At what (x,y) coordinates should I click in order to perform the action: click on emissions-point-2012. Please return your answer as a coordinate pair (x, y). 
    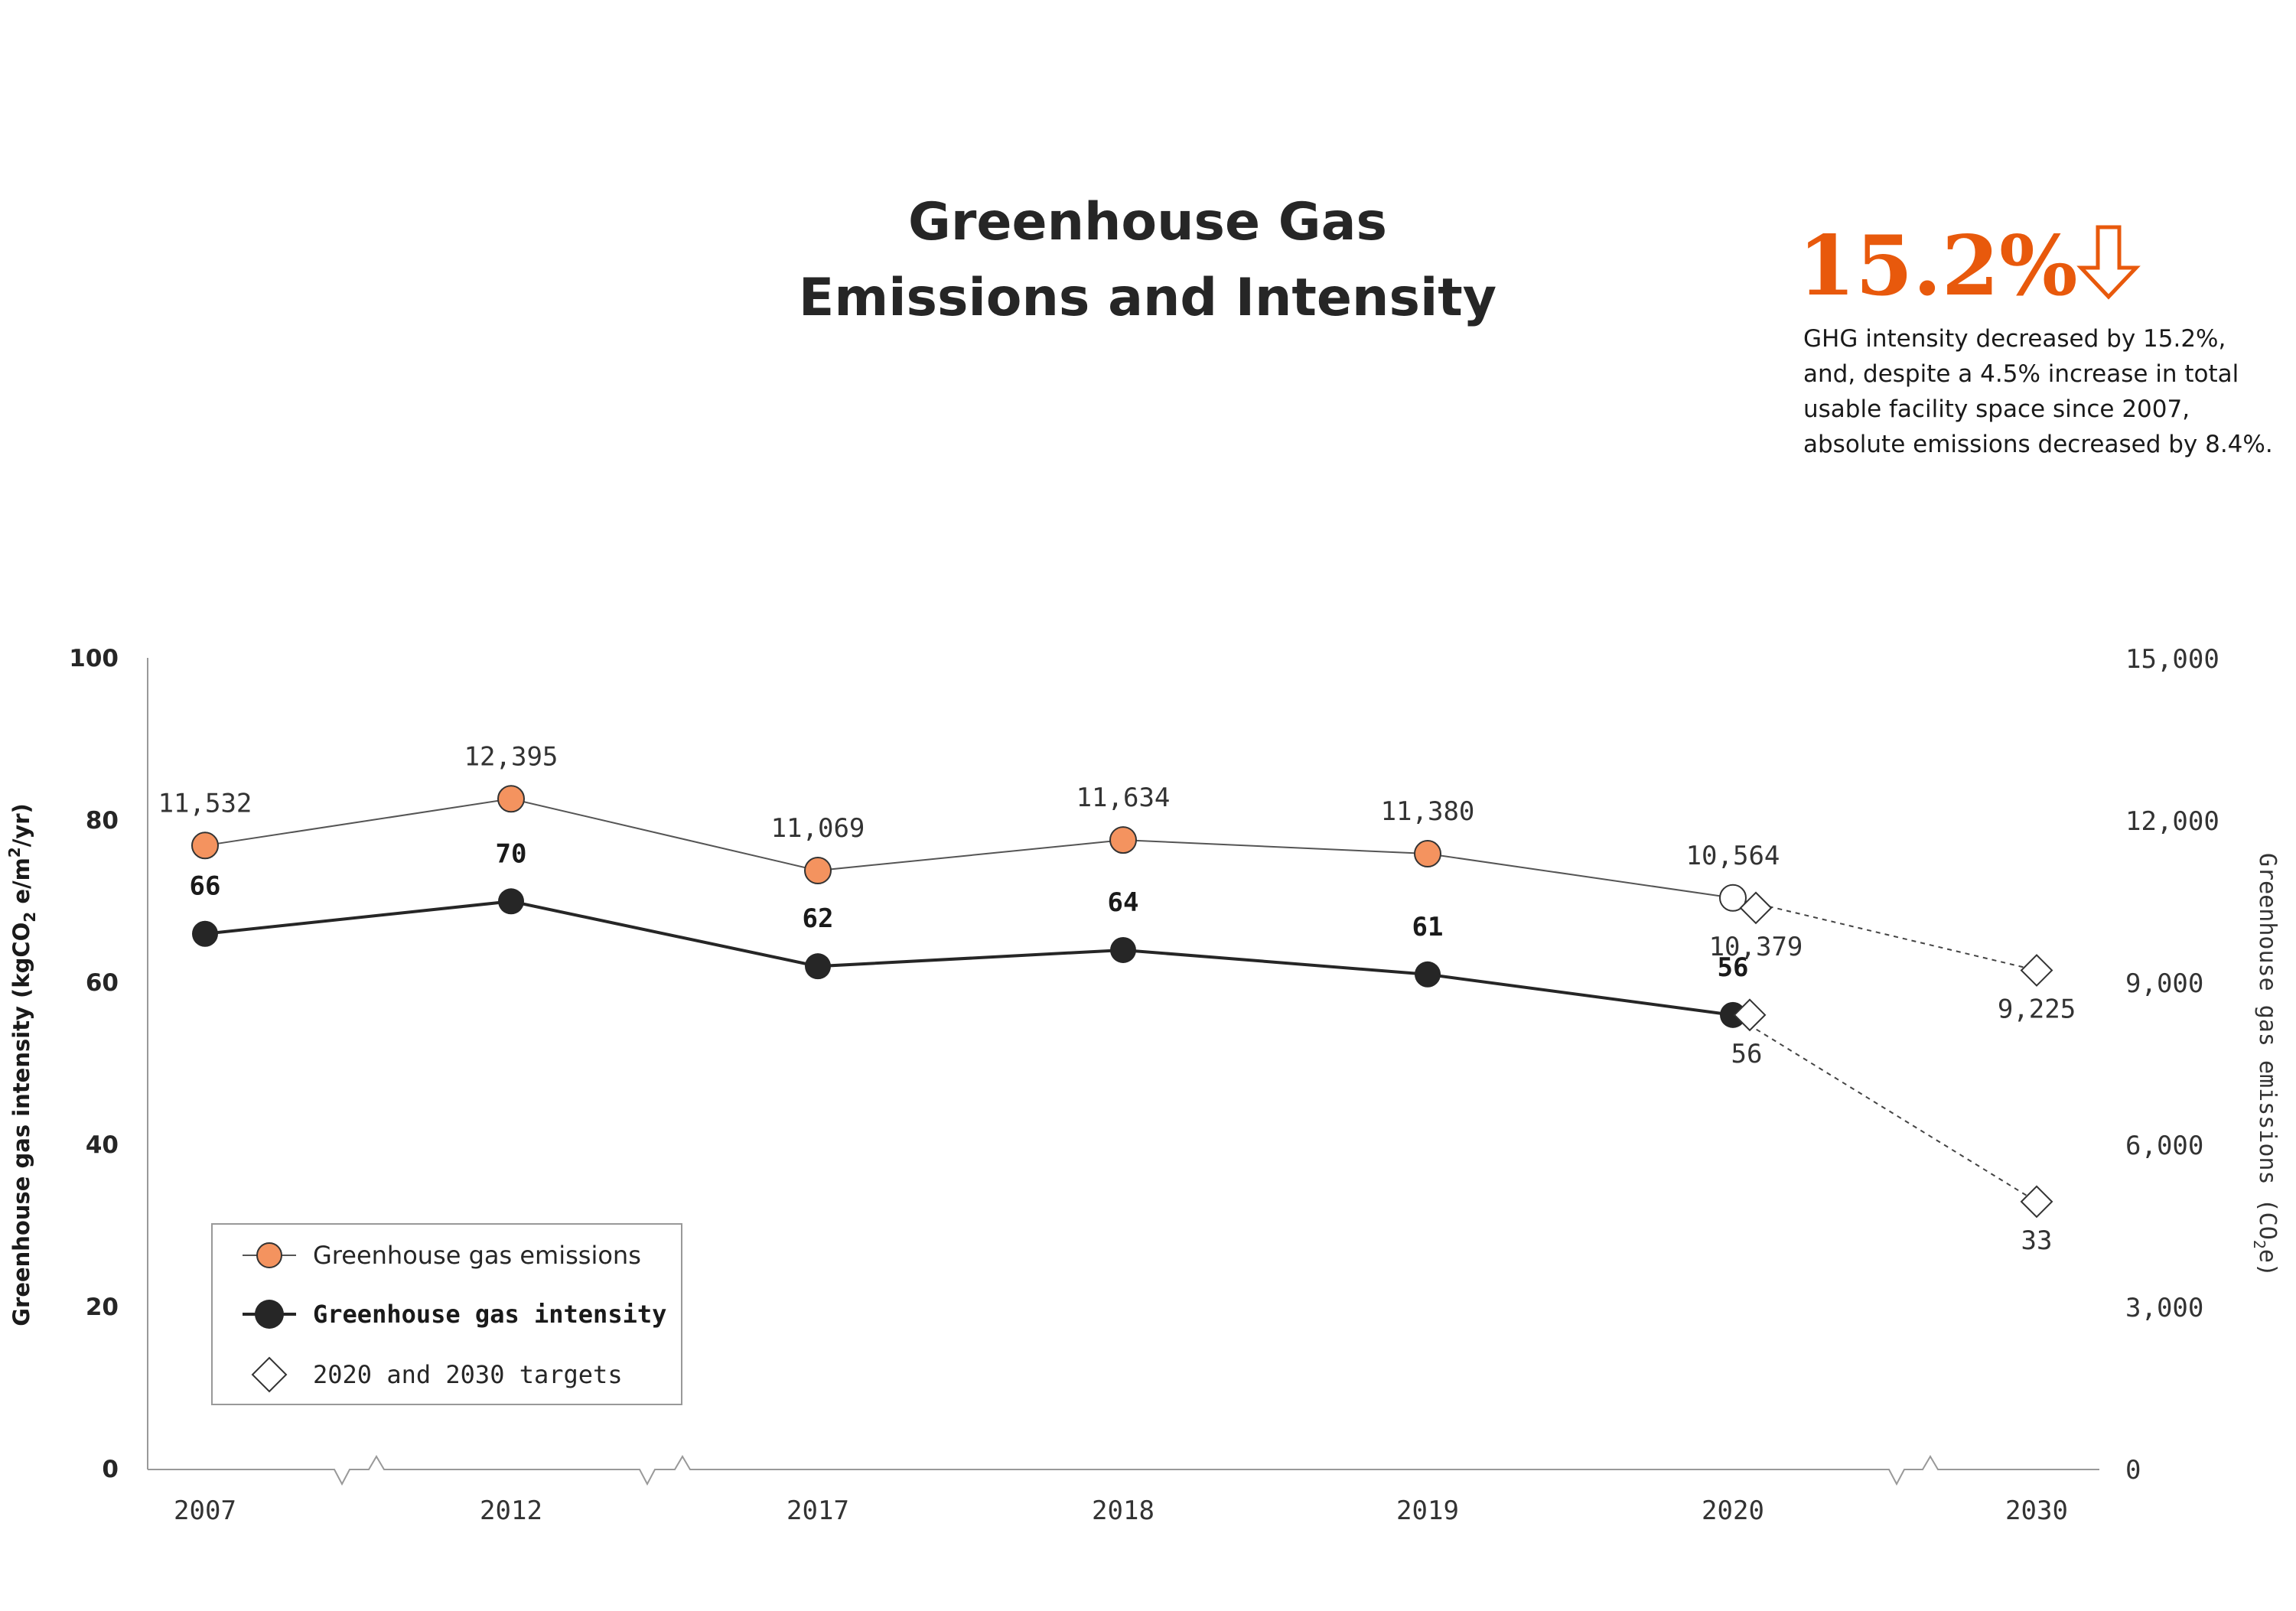
    Looking at the image, I should click on (511, 799).